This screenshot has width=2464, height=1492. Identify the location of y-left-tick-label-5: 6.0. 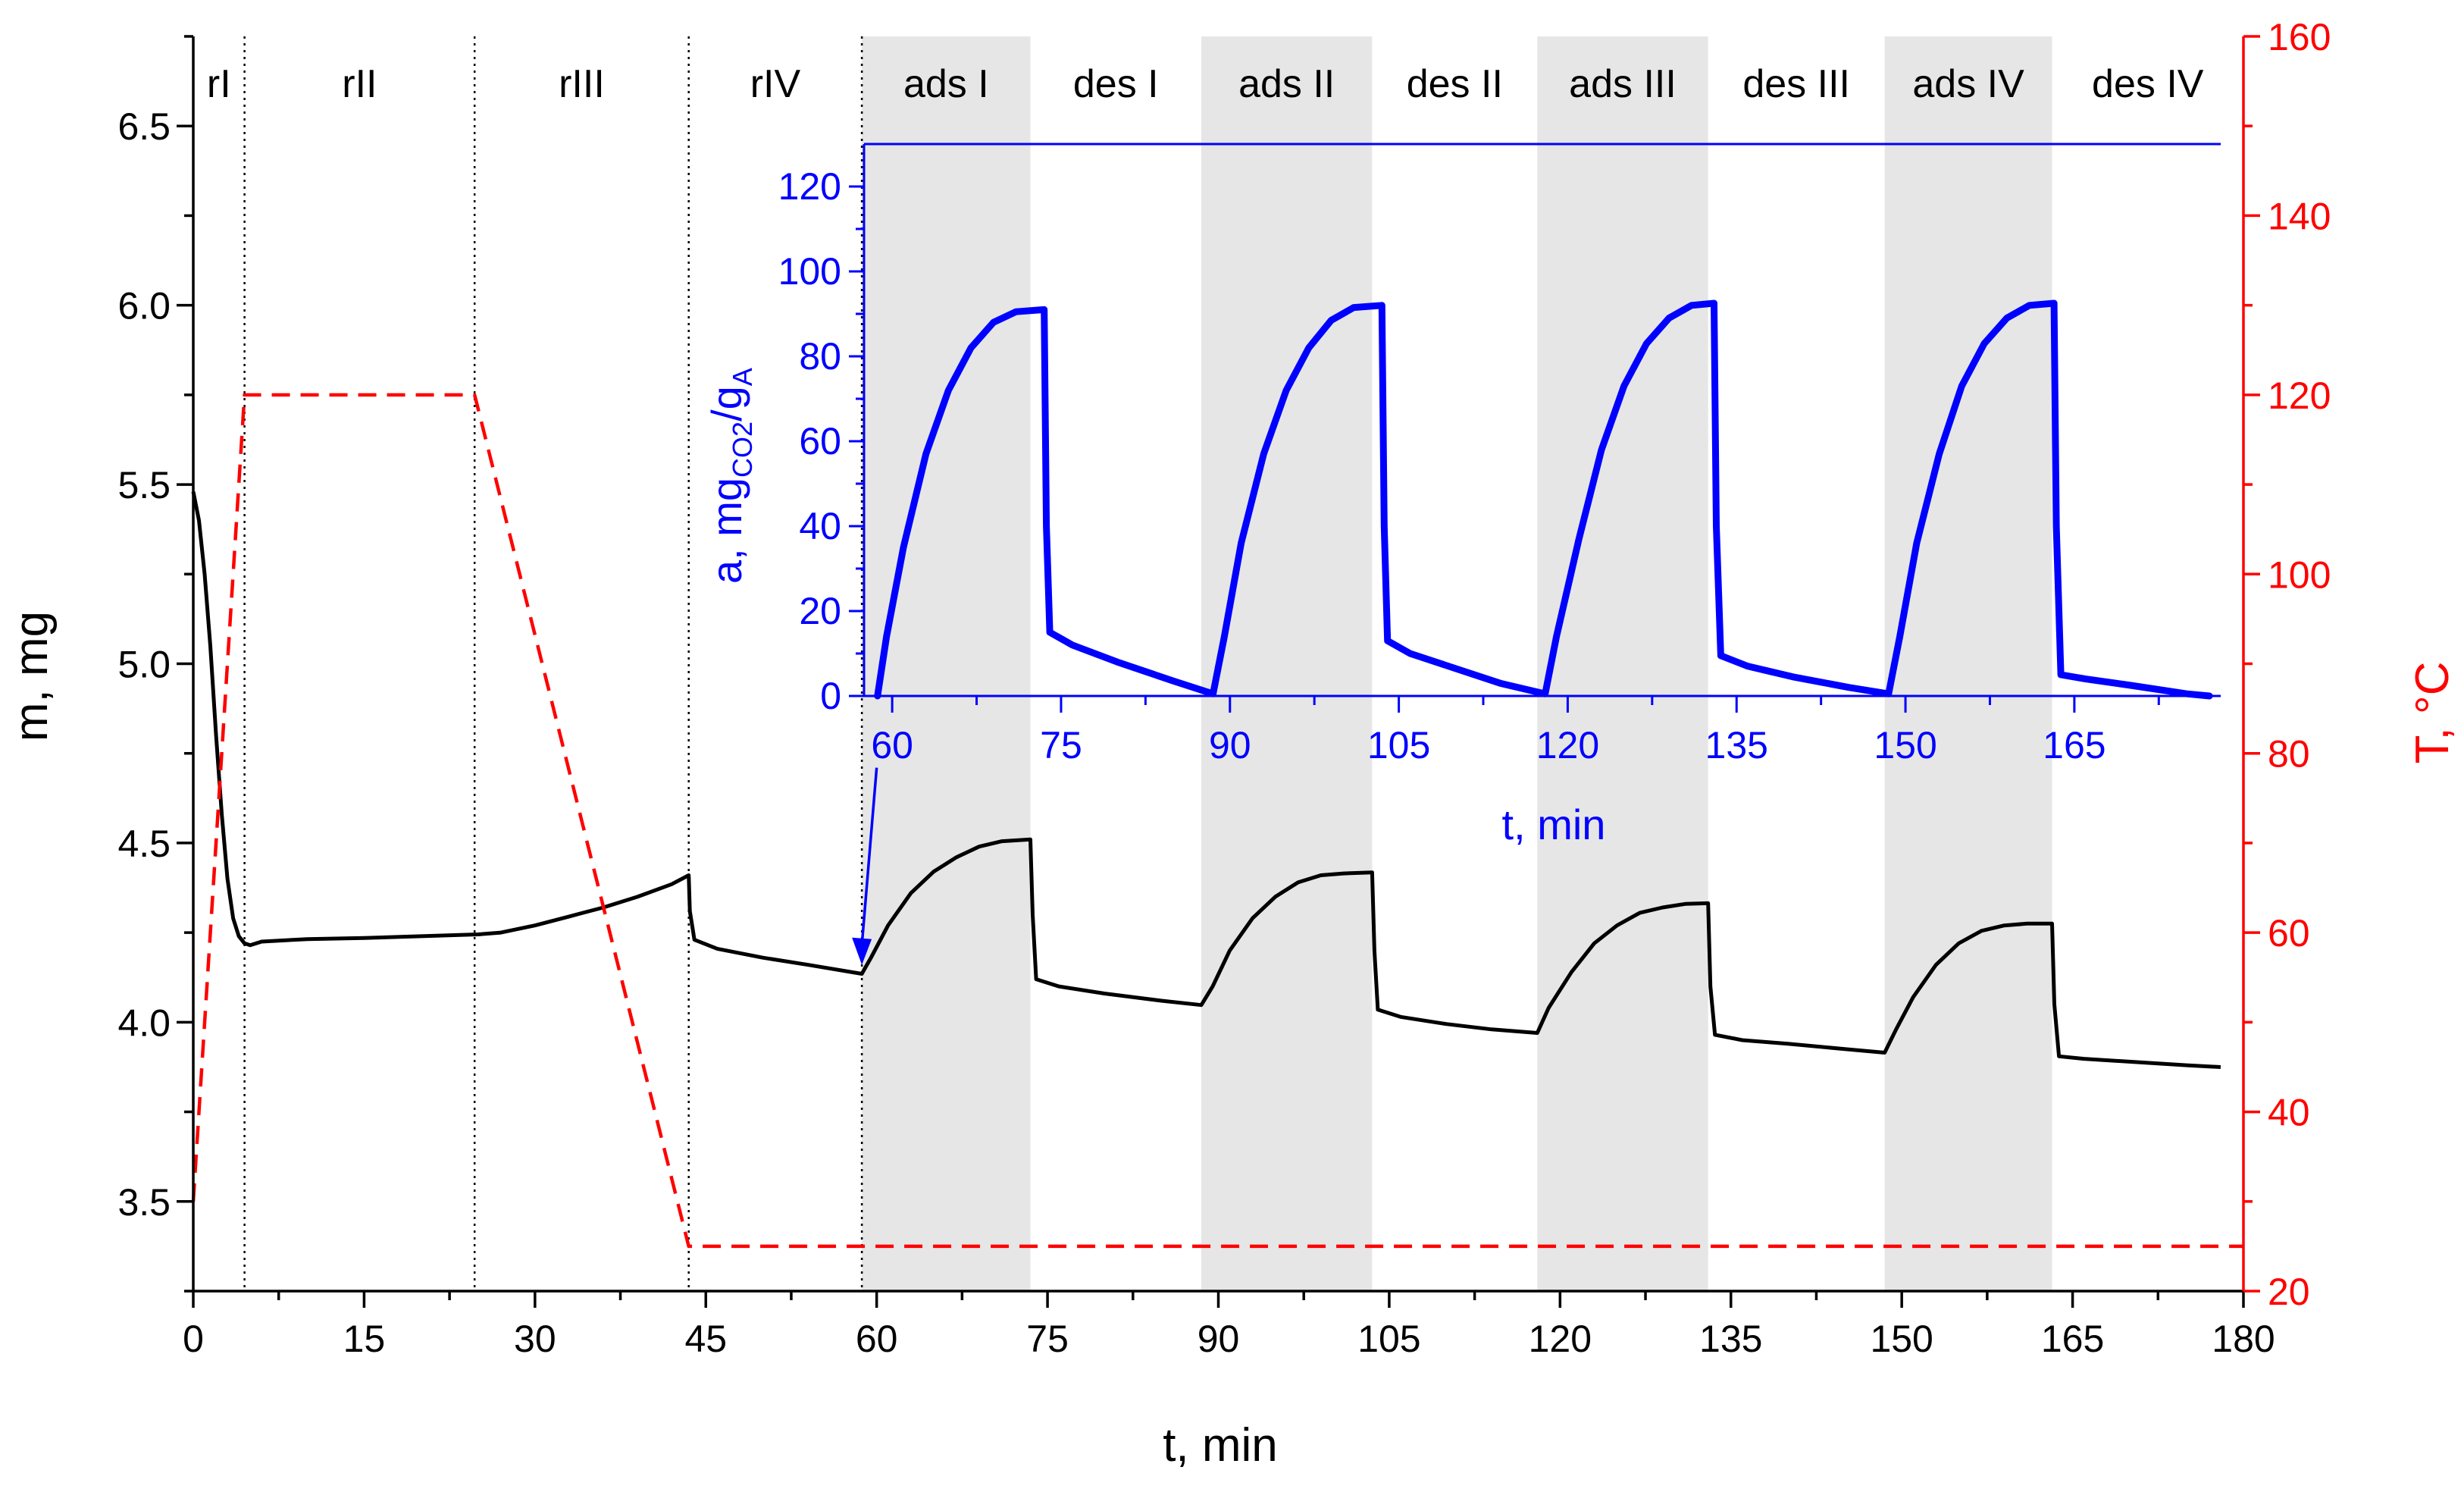
(144, 306).